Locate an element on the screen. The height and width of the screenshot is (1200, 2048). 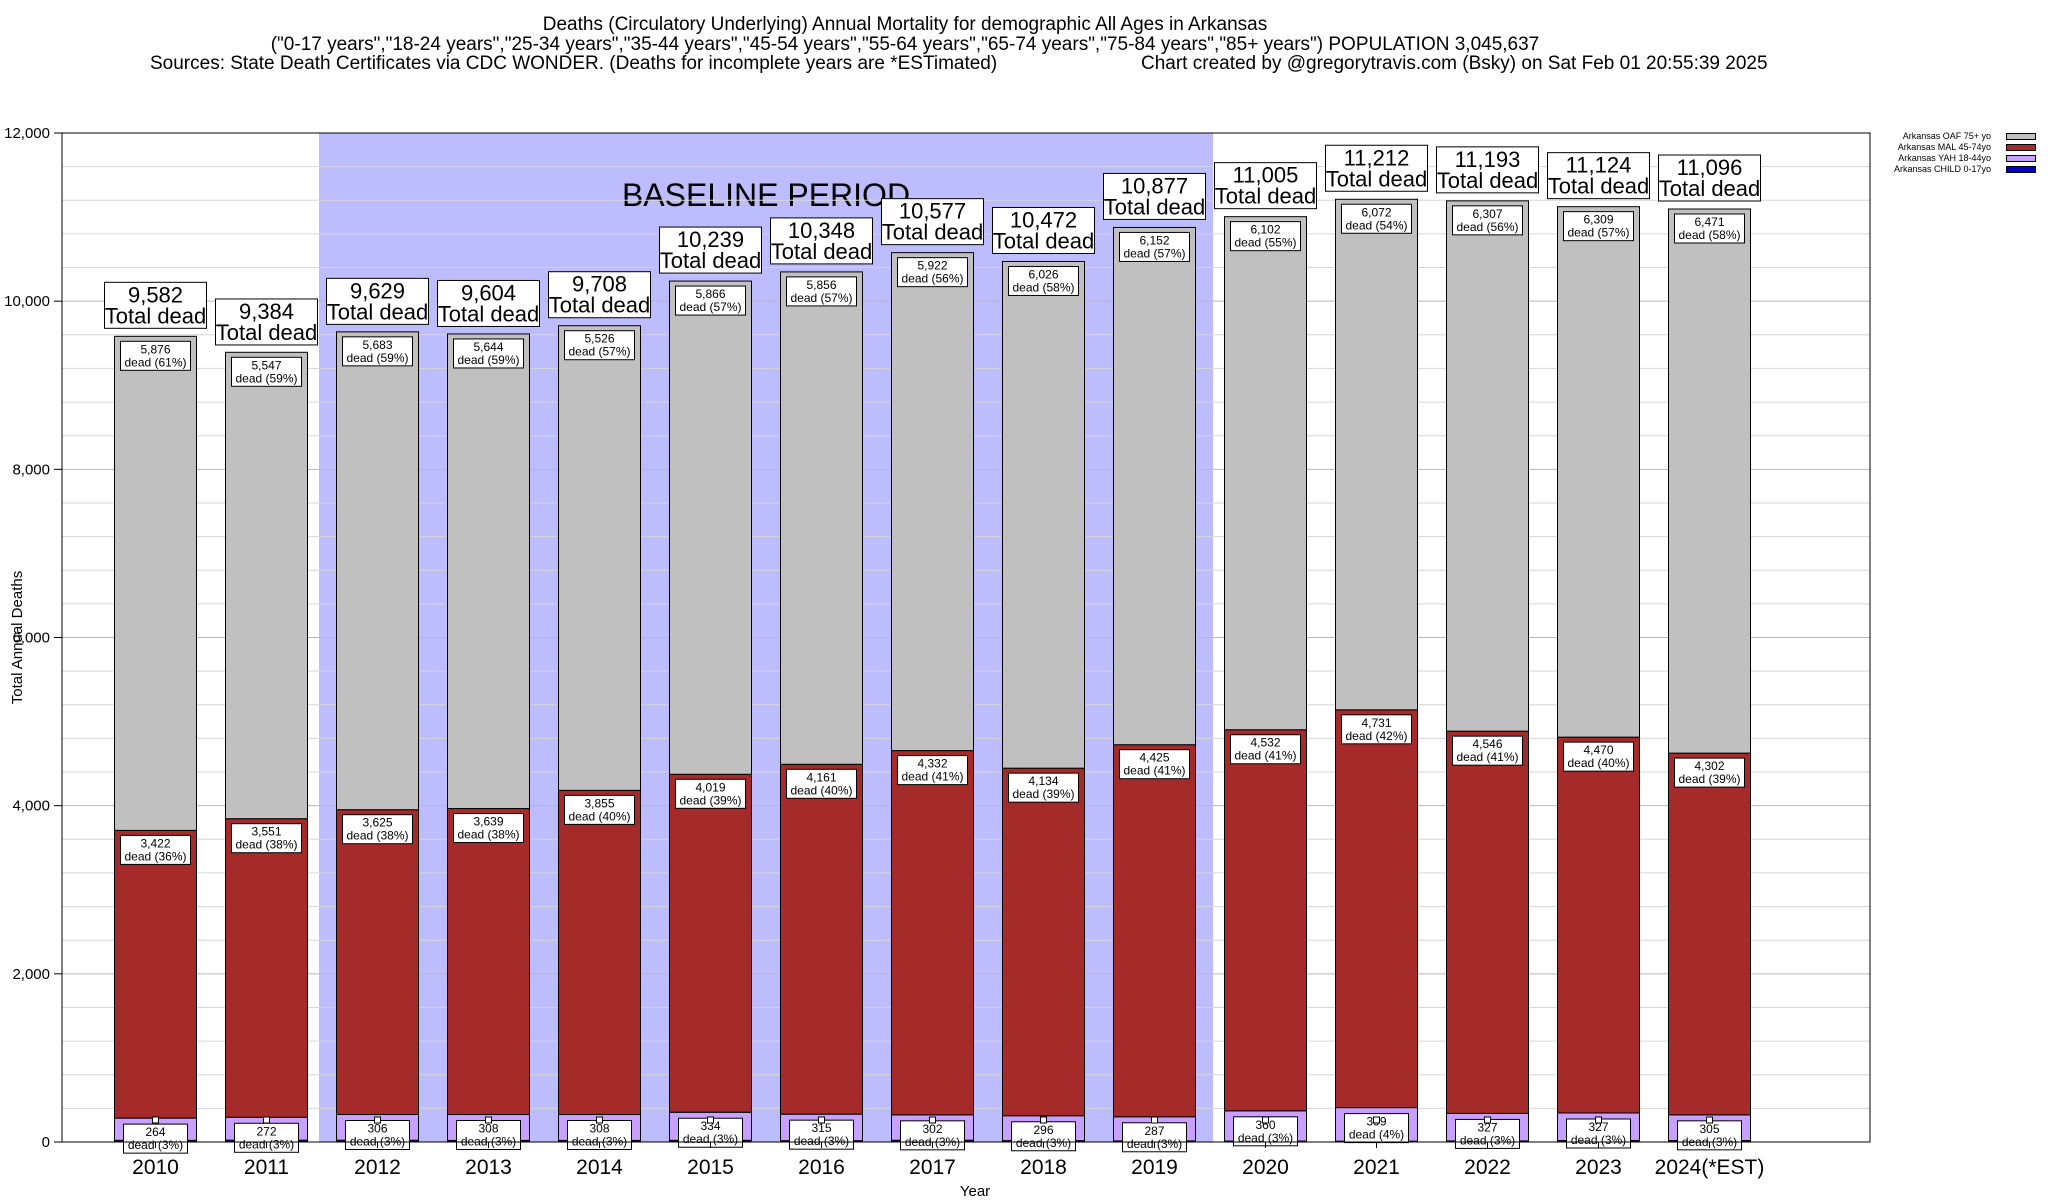
data-label-pct: dead (54%) is located at coordinates (1376, 225).